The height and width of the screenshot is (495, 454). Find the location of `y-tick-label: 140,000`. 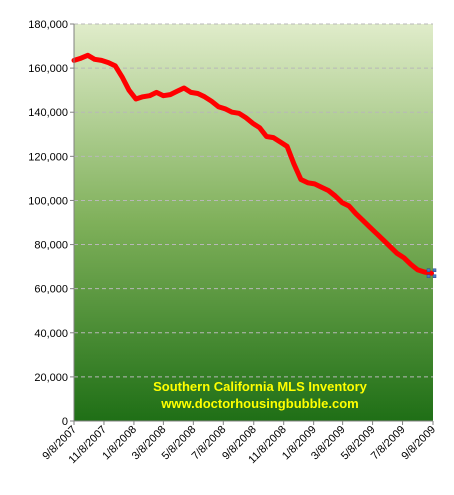

y-tick-label: 140,000 is located at coordinates (48, 113).